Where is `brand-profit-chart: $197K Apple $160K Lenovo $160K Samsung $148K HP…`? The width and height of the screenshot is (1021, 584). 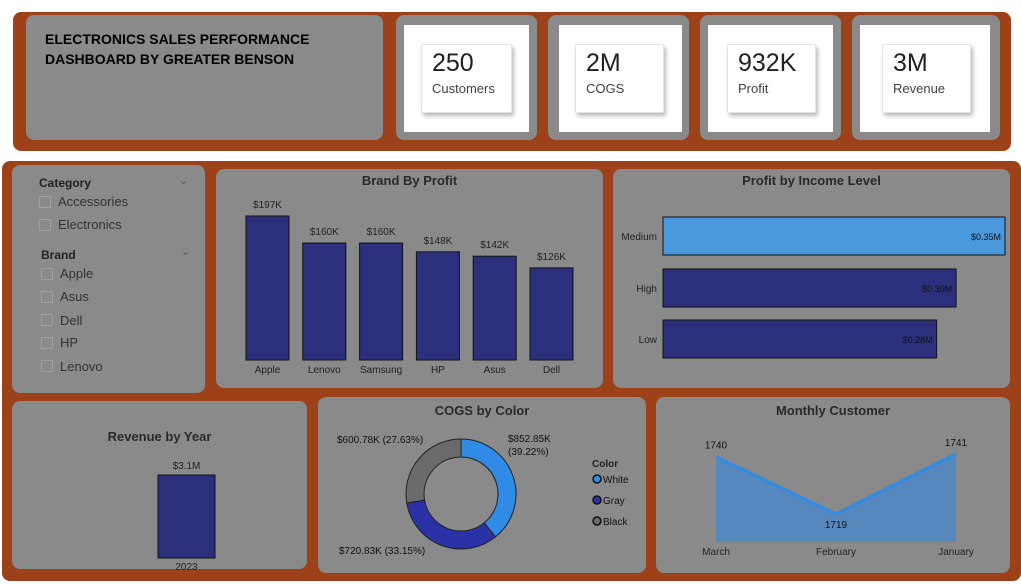 brand-profit-chart: $197K Apple $160K Lenovo $160K Samsung $148K HP… is located at coordinates (409, 288).